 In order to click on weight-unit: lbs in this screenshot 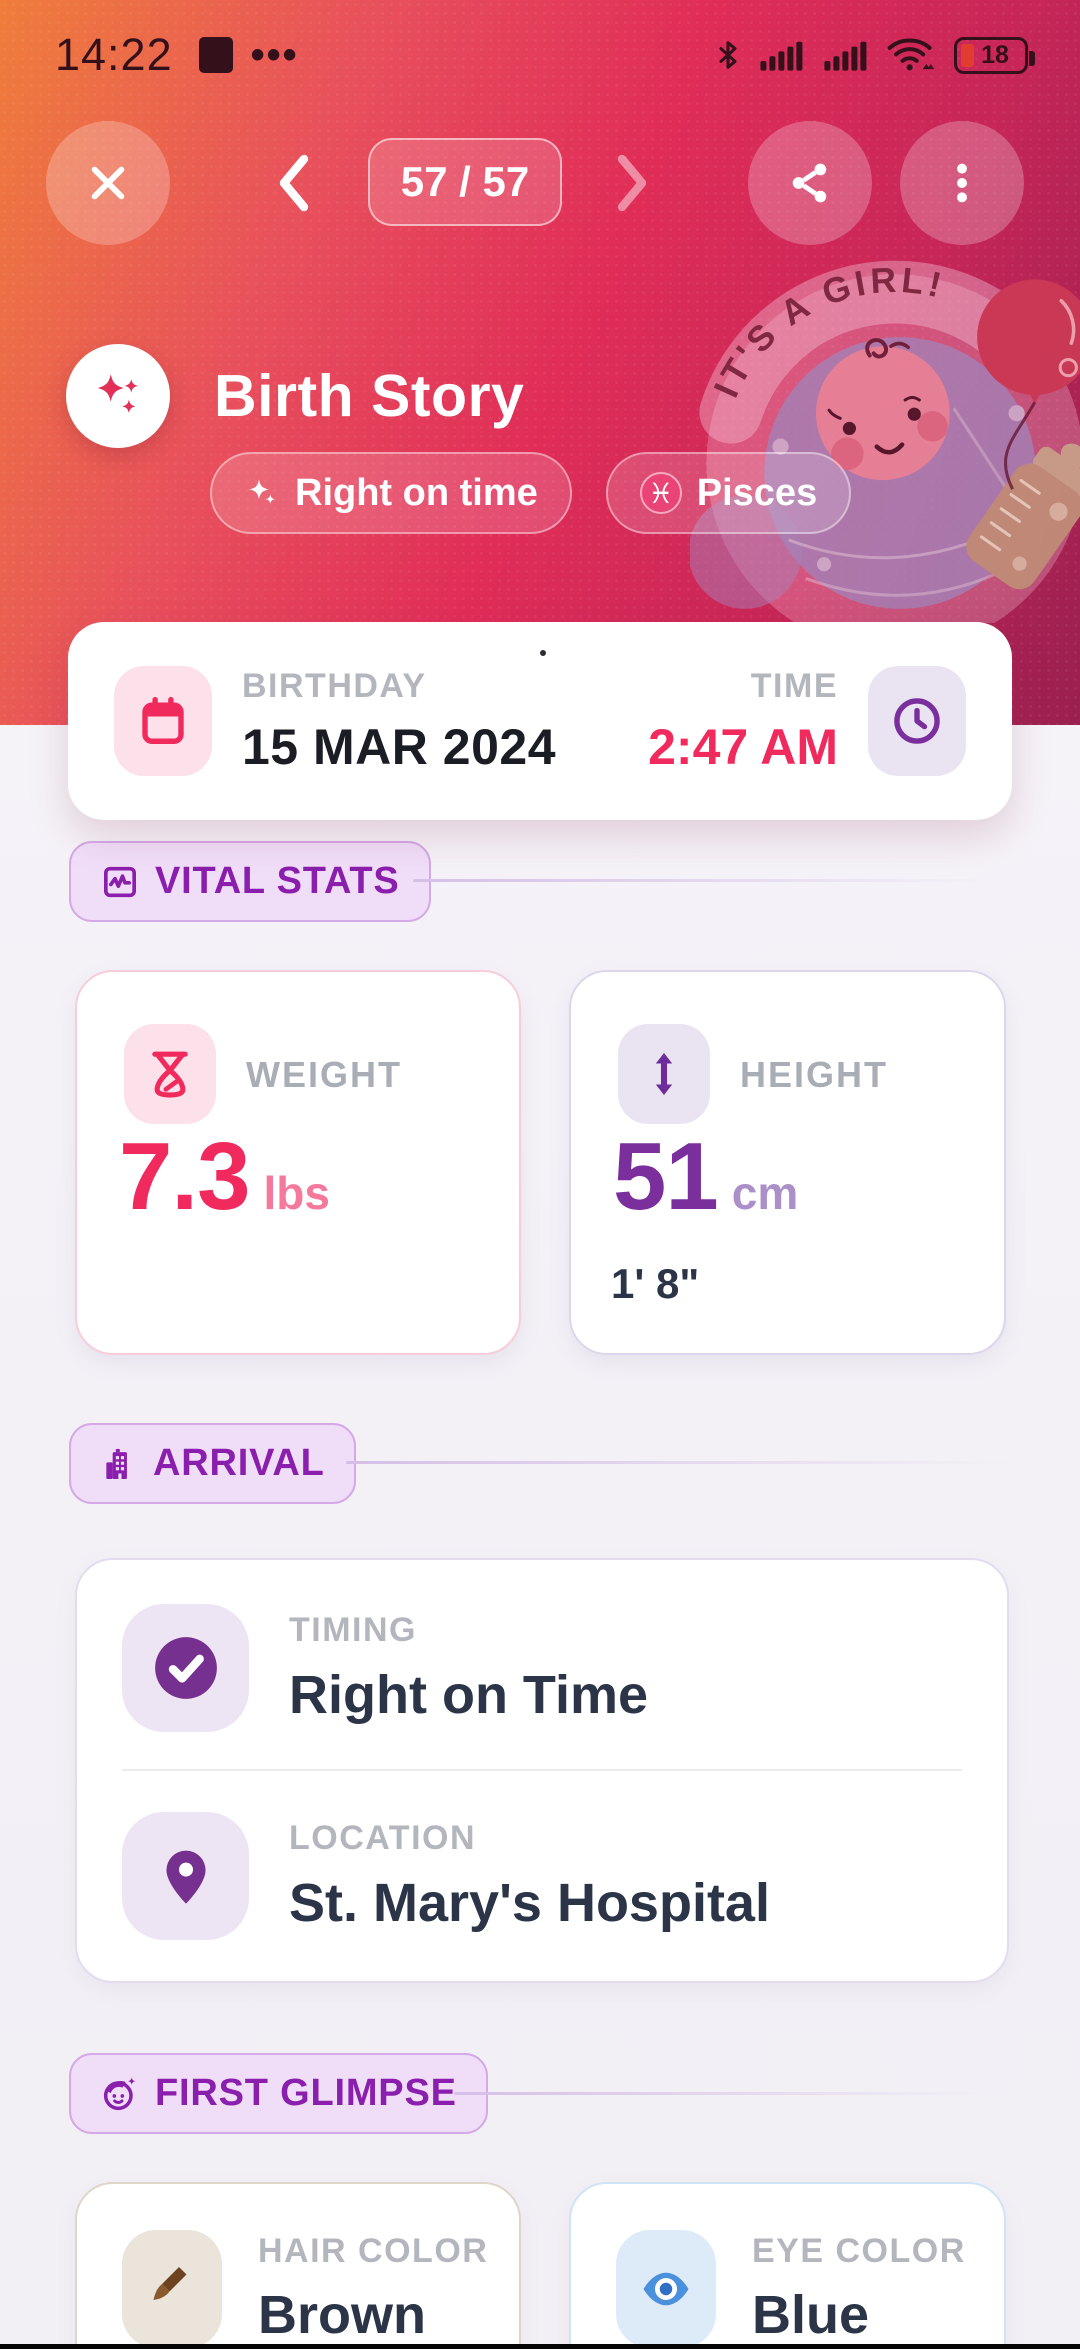, I will do `click(296, 1193)`.